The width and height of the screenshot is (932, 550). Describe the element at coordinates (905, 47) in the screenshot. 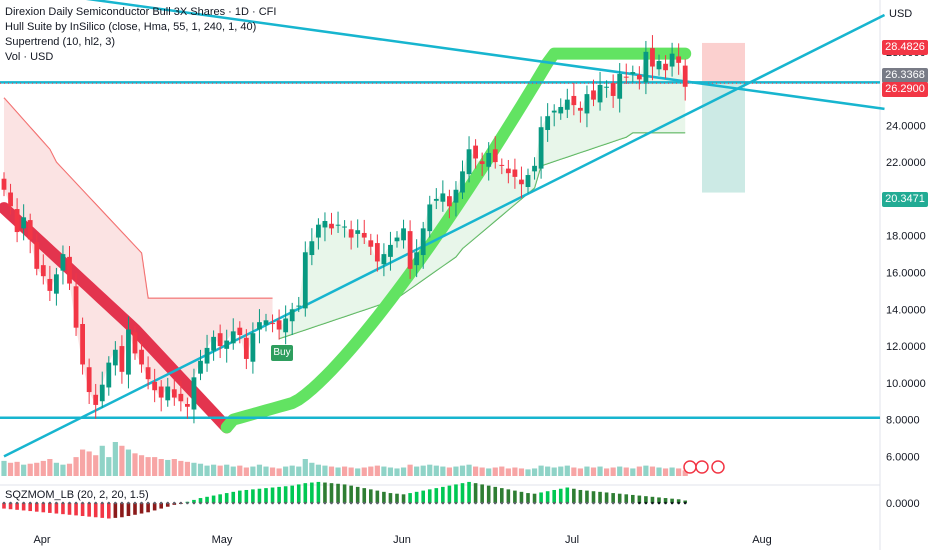

I see `price-tag-target: 28.4826` at that location.